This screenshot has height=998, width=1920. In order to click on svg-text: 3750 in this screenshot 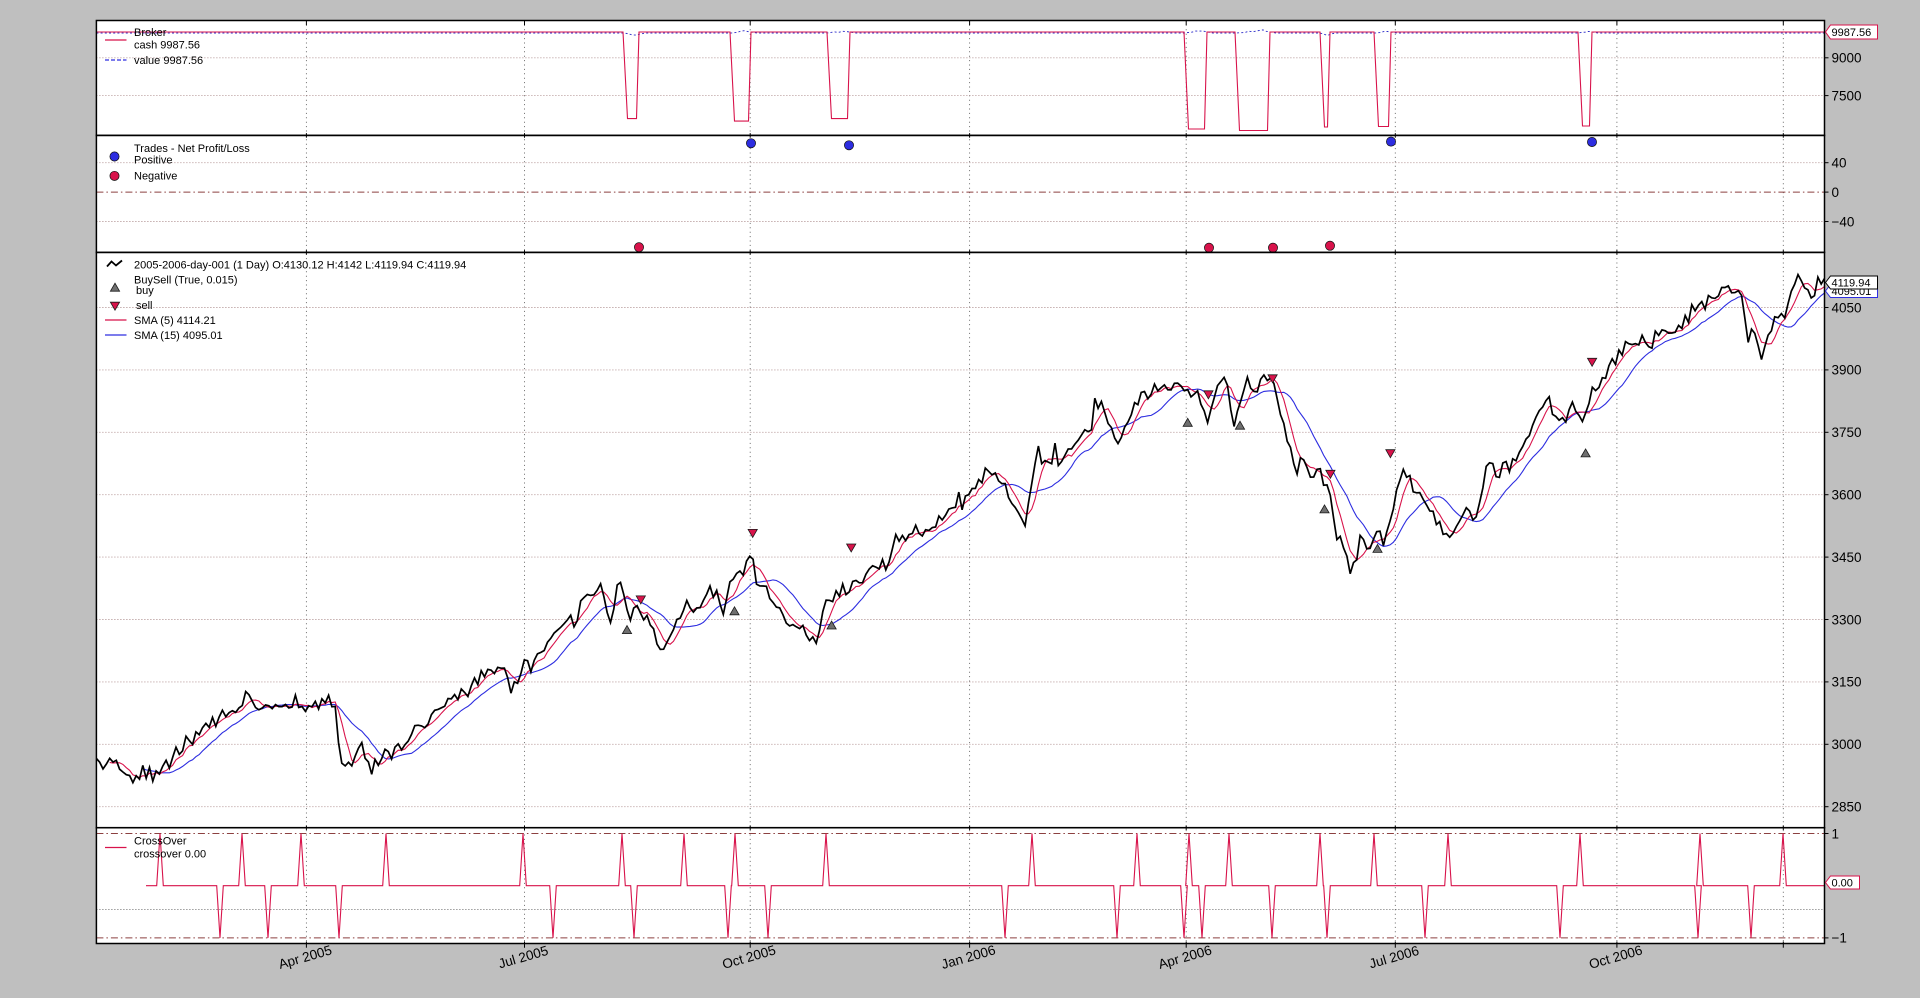, I will do `click(1847, 432)`.